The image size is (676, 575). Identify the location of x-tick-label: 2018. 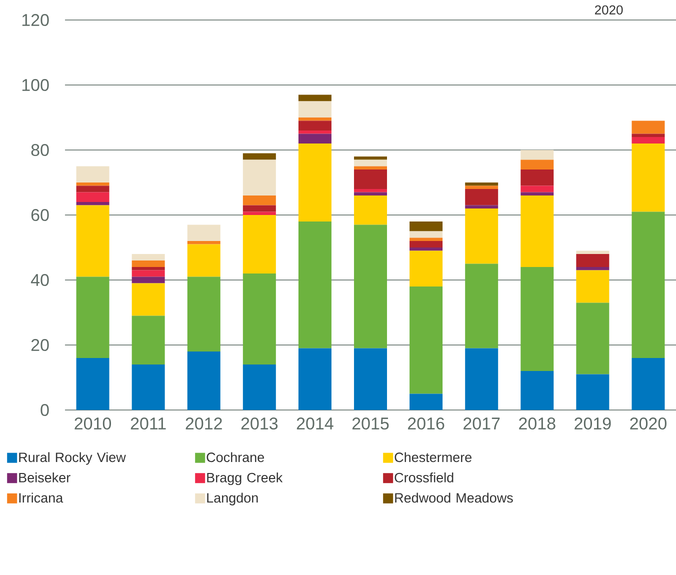
(537, 424).